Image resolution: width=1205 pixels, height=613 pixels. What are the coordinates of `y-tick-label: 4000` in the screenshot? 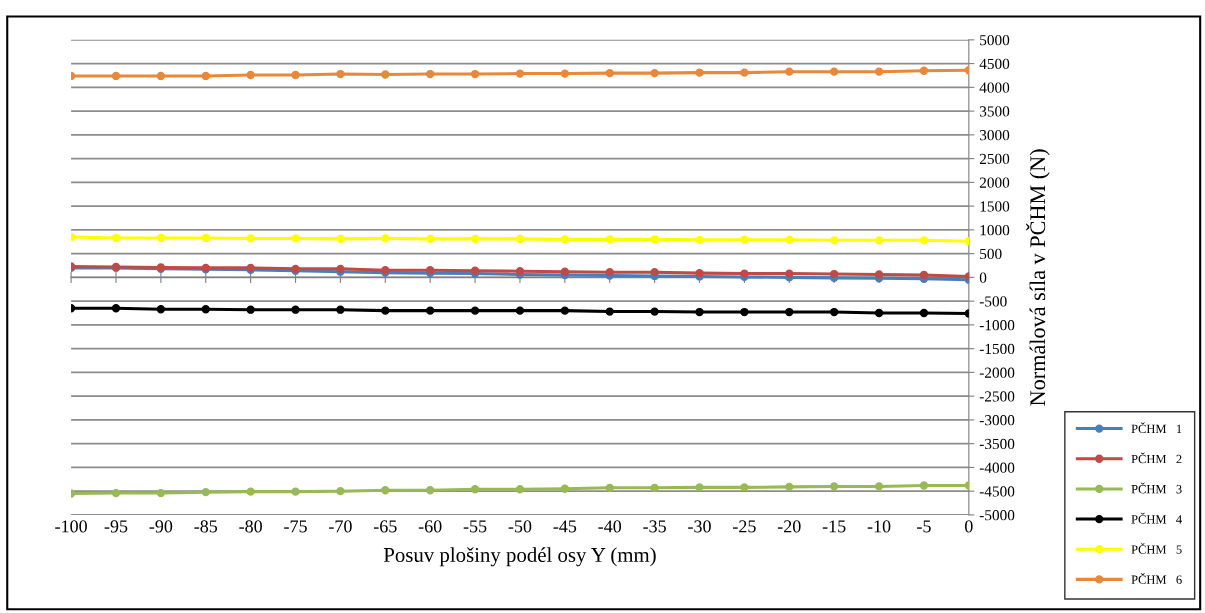 It's located at (994, 87).